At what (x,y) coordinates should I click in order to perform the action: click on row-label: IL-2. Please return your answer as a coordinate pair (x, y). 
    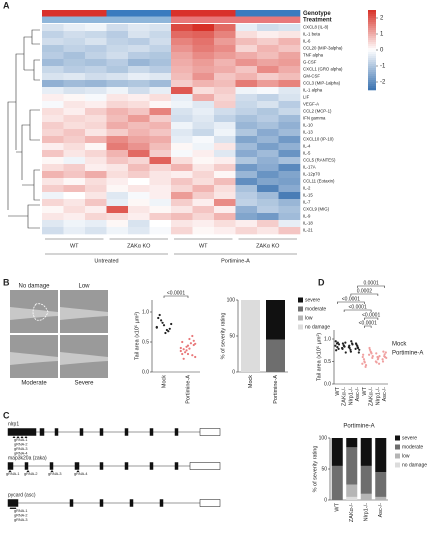
    Looking at the image, I should click on (307, 188).